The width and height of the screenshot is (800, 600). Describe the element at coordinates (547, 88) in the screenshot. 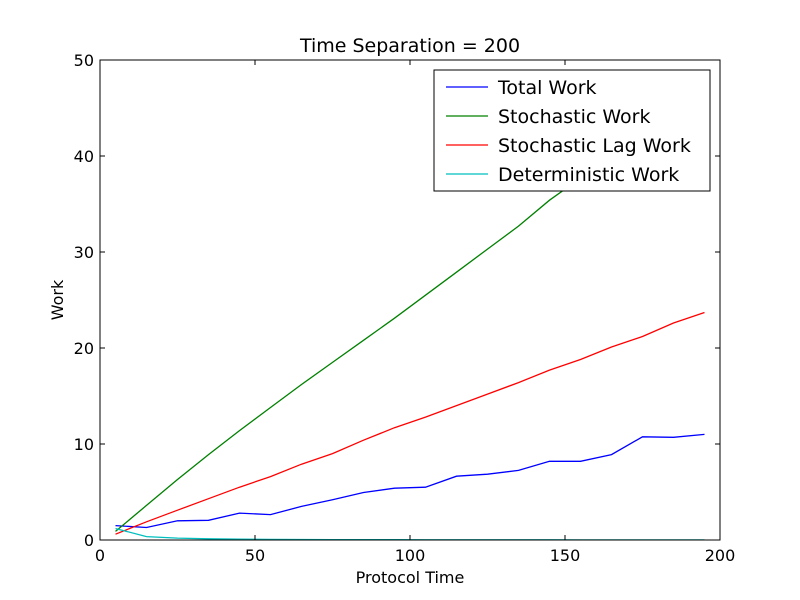

I see `legend-label-0: Total Work` at that location.